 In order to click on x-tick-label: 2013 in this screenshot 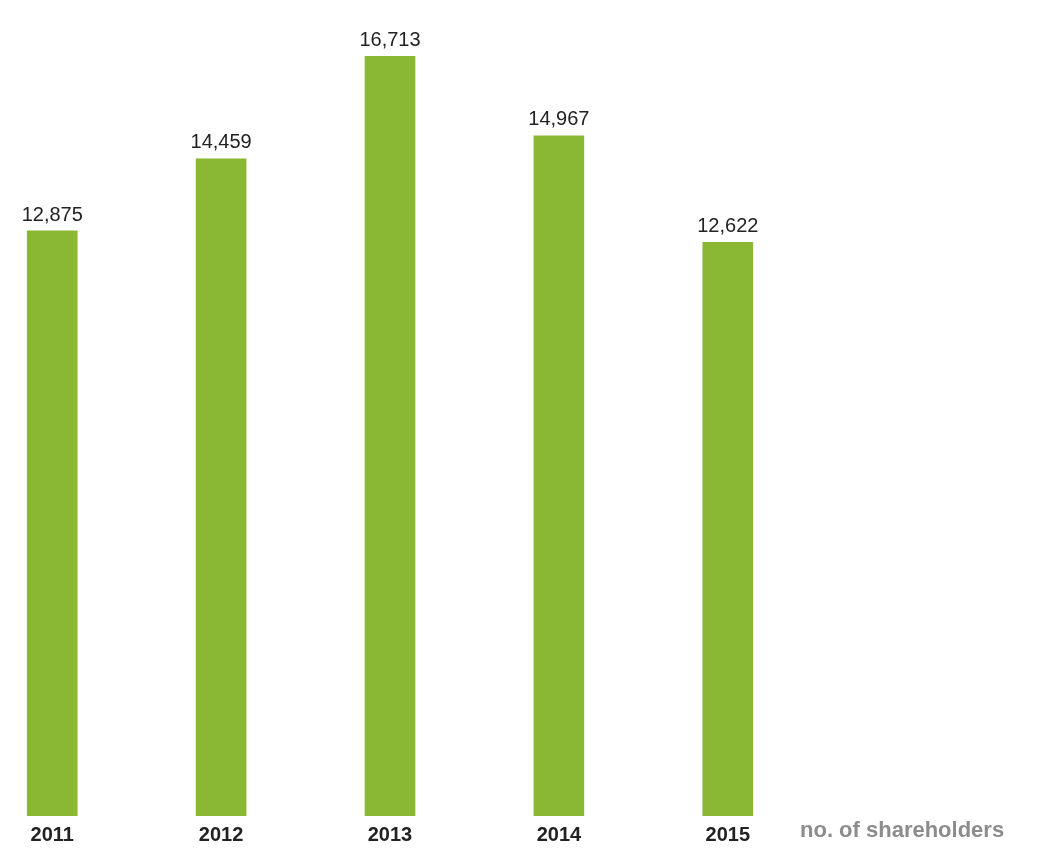, I will do `click(390, 833)`.